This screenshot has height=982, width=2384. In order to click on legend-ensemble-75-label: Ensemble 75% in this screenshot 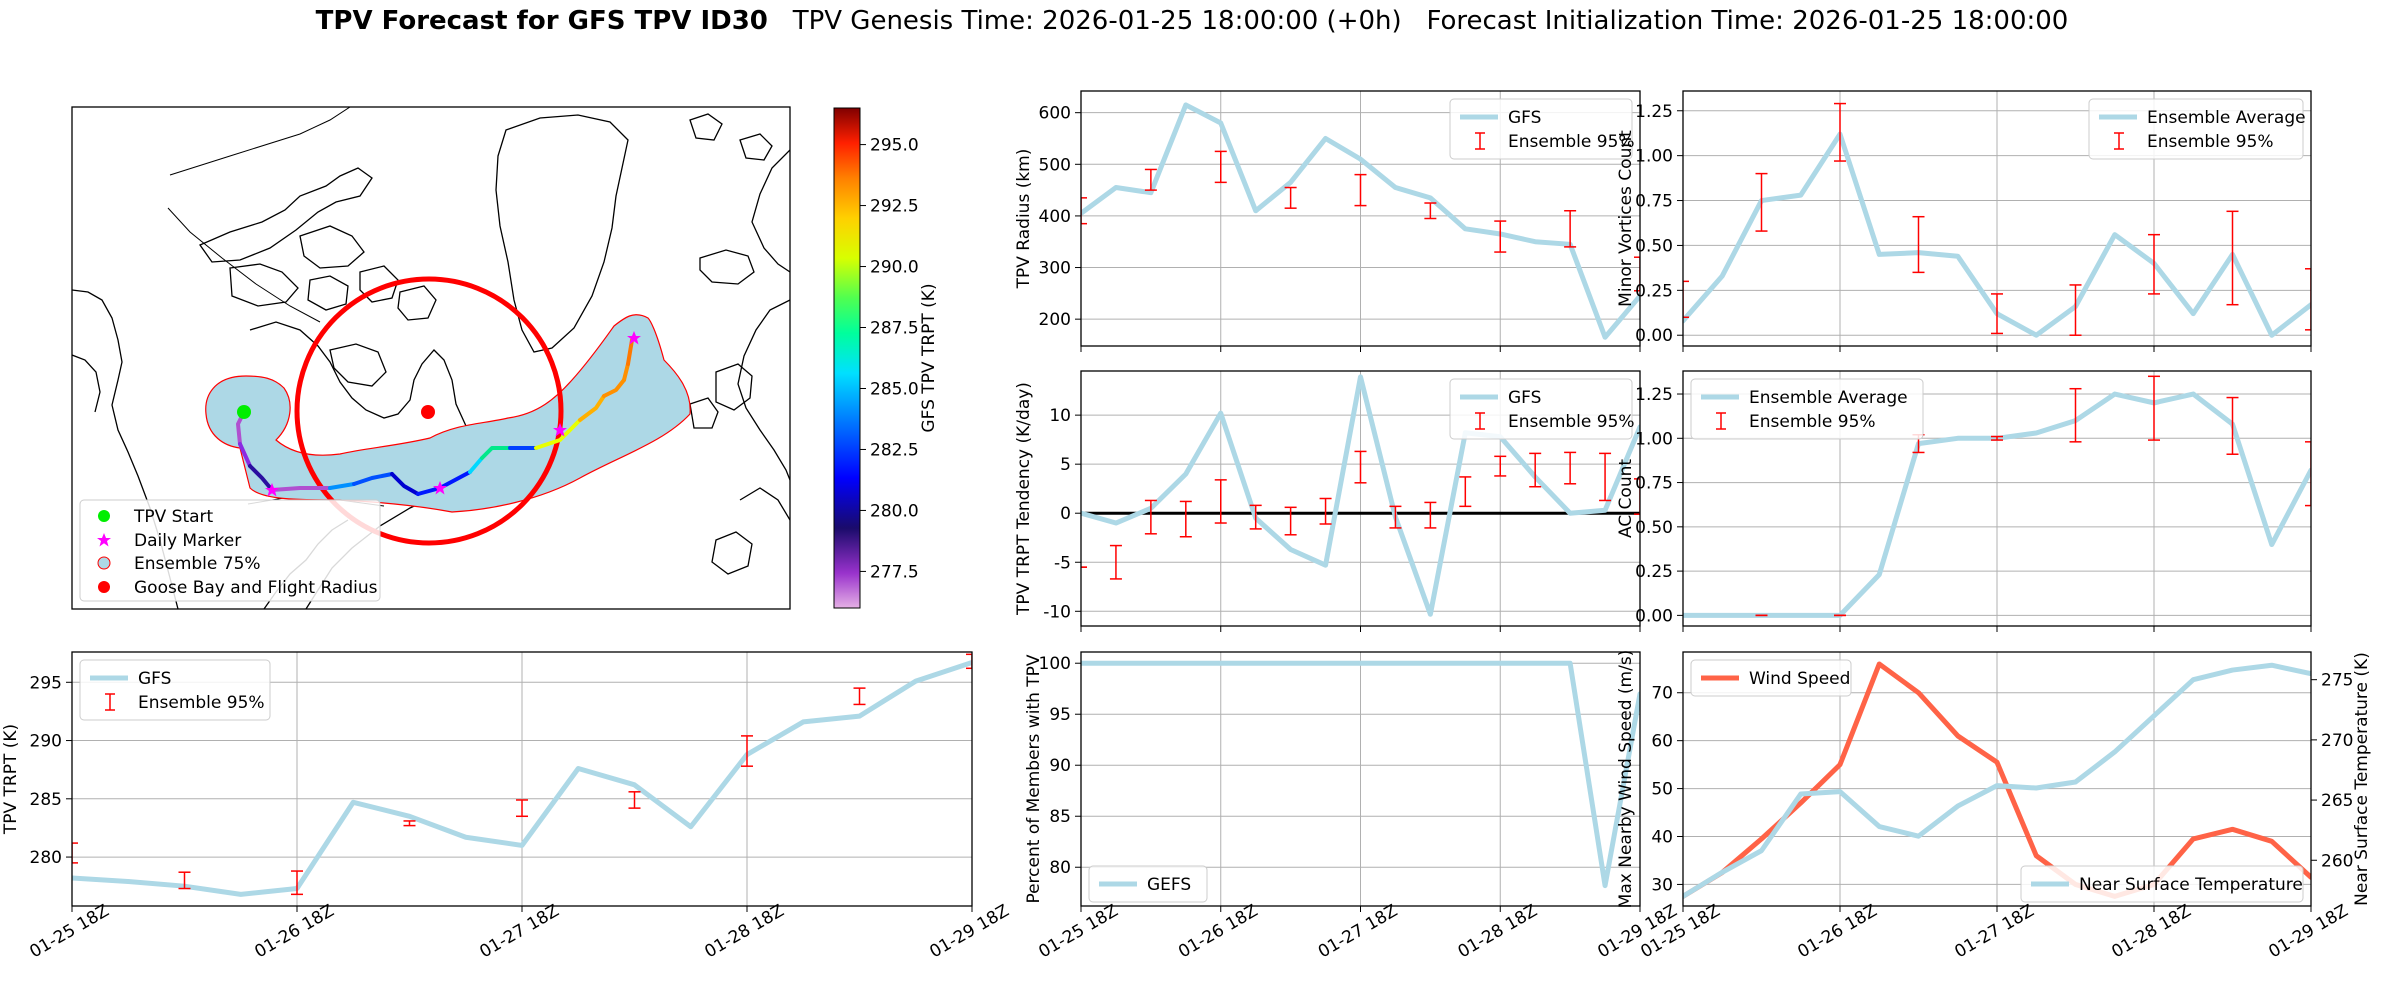, I will do `click(197, 564)`.